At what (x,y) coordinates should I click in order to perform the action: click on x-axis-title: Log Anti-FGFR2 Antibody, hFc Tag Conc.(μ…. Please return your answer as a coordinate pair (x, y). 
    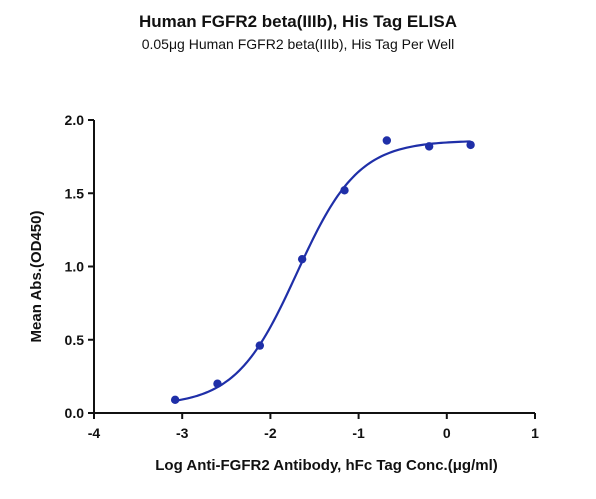
    Looking at the image, I should click on (326, 465).